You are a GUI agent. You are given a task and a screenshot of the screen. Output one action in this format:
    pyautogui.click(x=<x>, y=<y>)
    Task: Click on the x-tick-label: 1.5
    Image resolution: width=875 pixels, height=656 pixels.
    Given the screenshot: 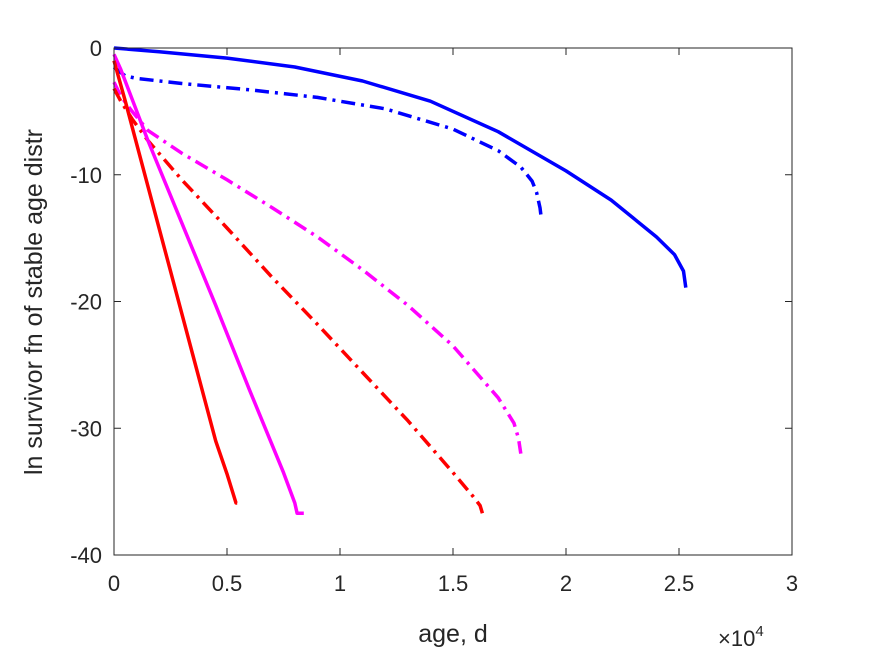 What is the action you would take?
    pyautogui.click(x=453, y=583)
    